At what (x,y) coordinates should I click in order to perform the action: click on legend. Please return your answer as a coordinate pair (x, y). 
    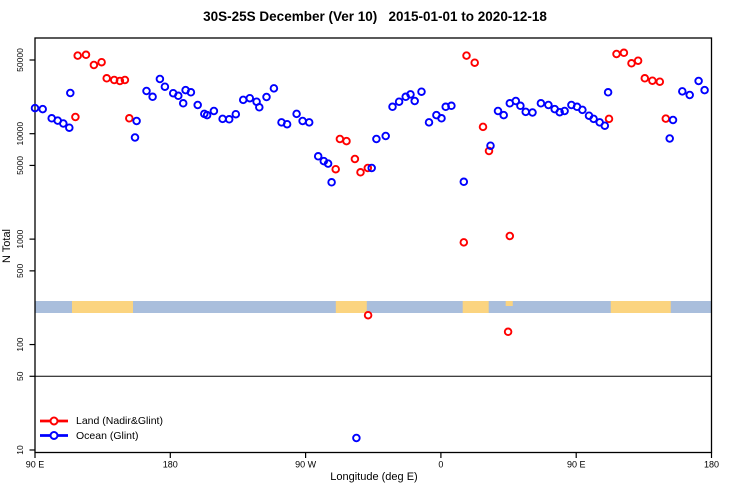
    Looking at the image, I should click on (54, 428).